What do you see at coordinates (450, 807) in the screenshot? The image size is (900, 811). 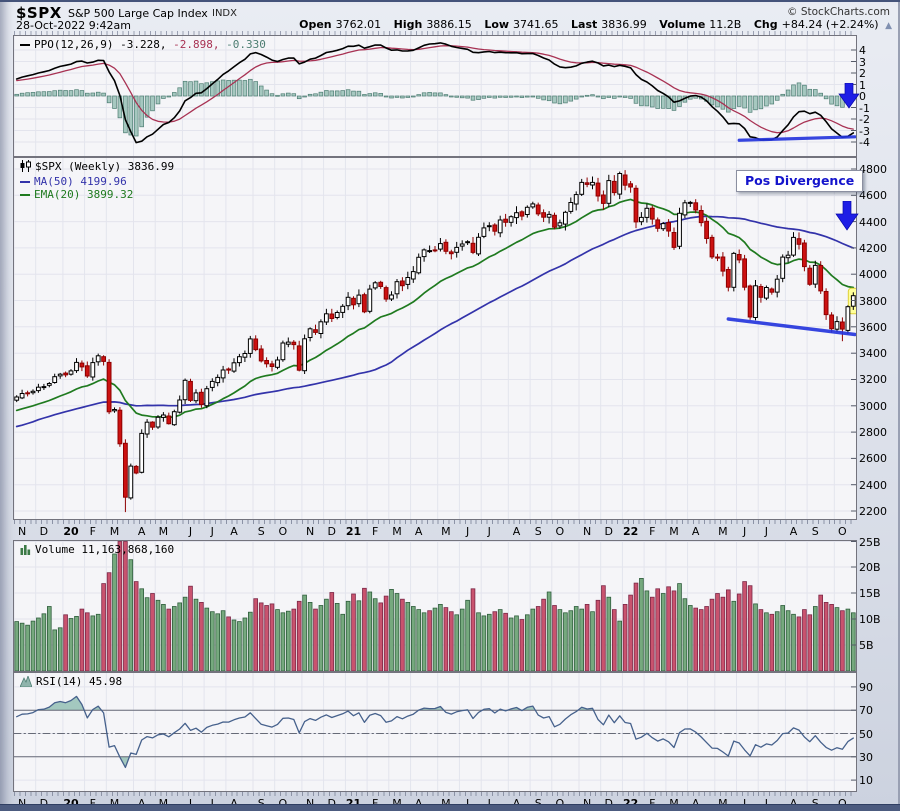 I see `window-bottom-edge` at bounding box center [450, 807].